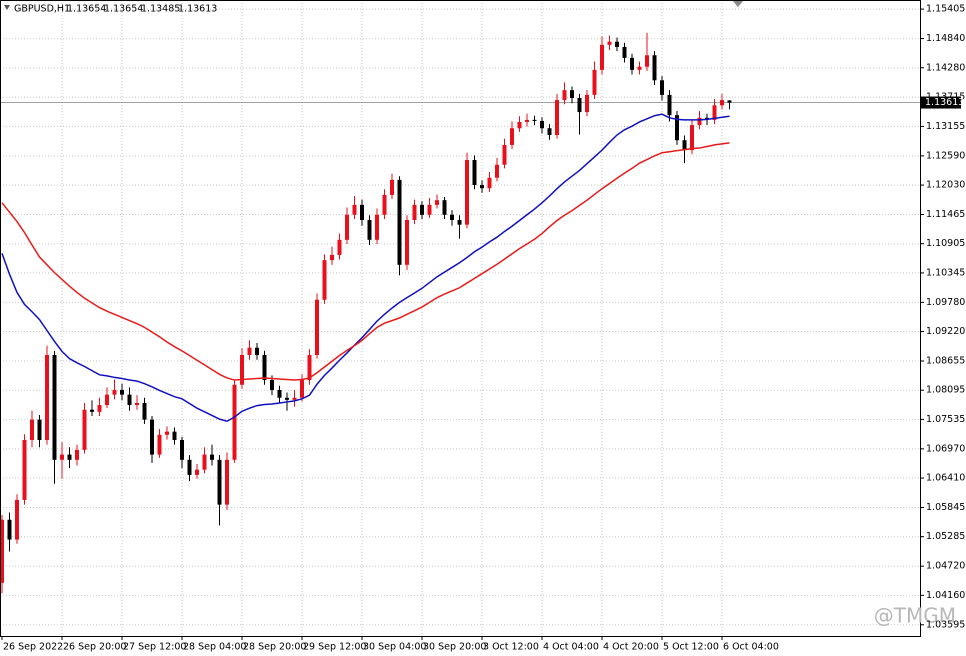 This screenshot has width=966, height=656. Describe the element at coordinates (945, 419) in the screenshot. I see `y-tick-label: 1.07535` at that location.